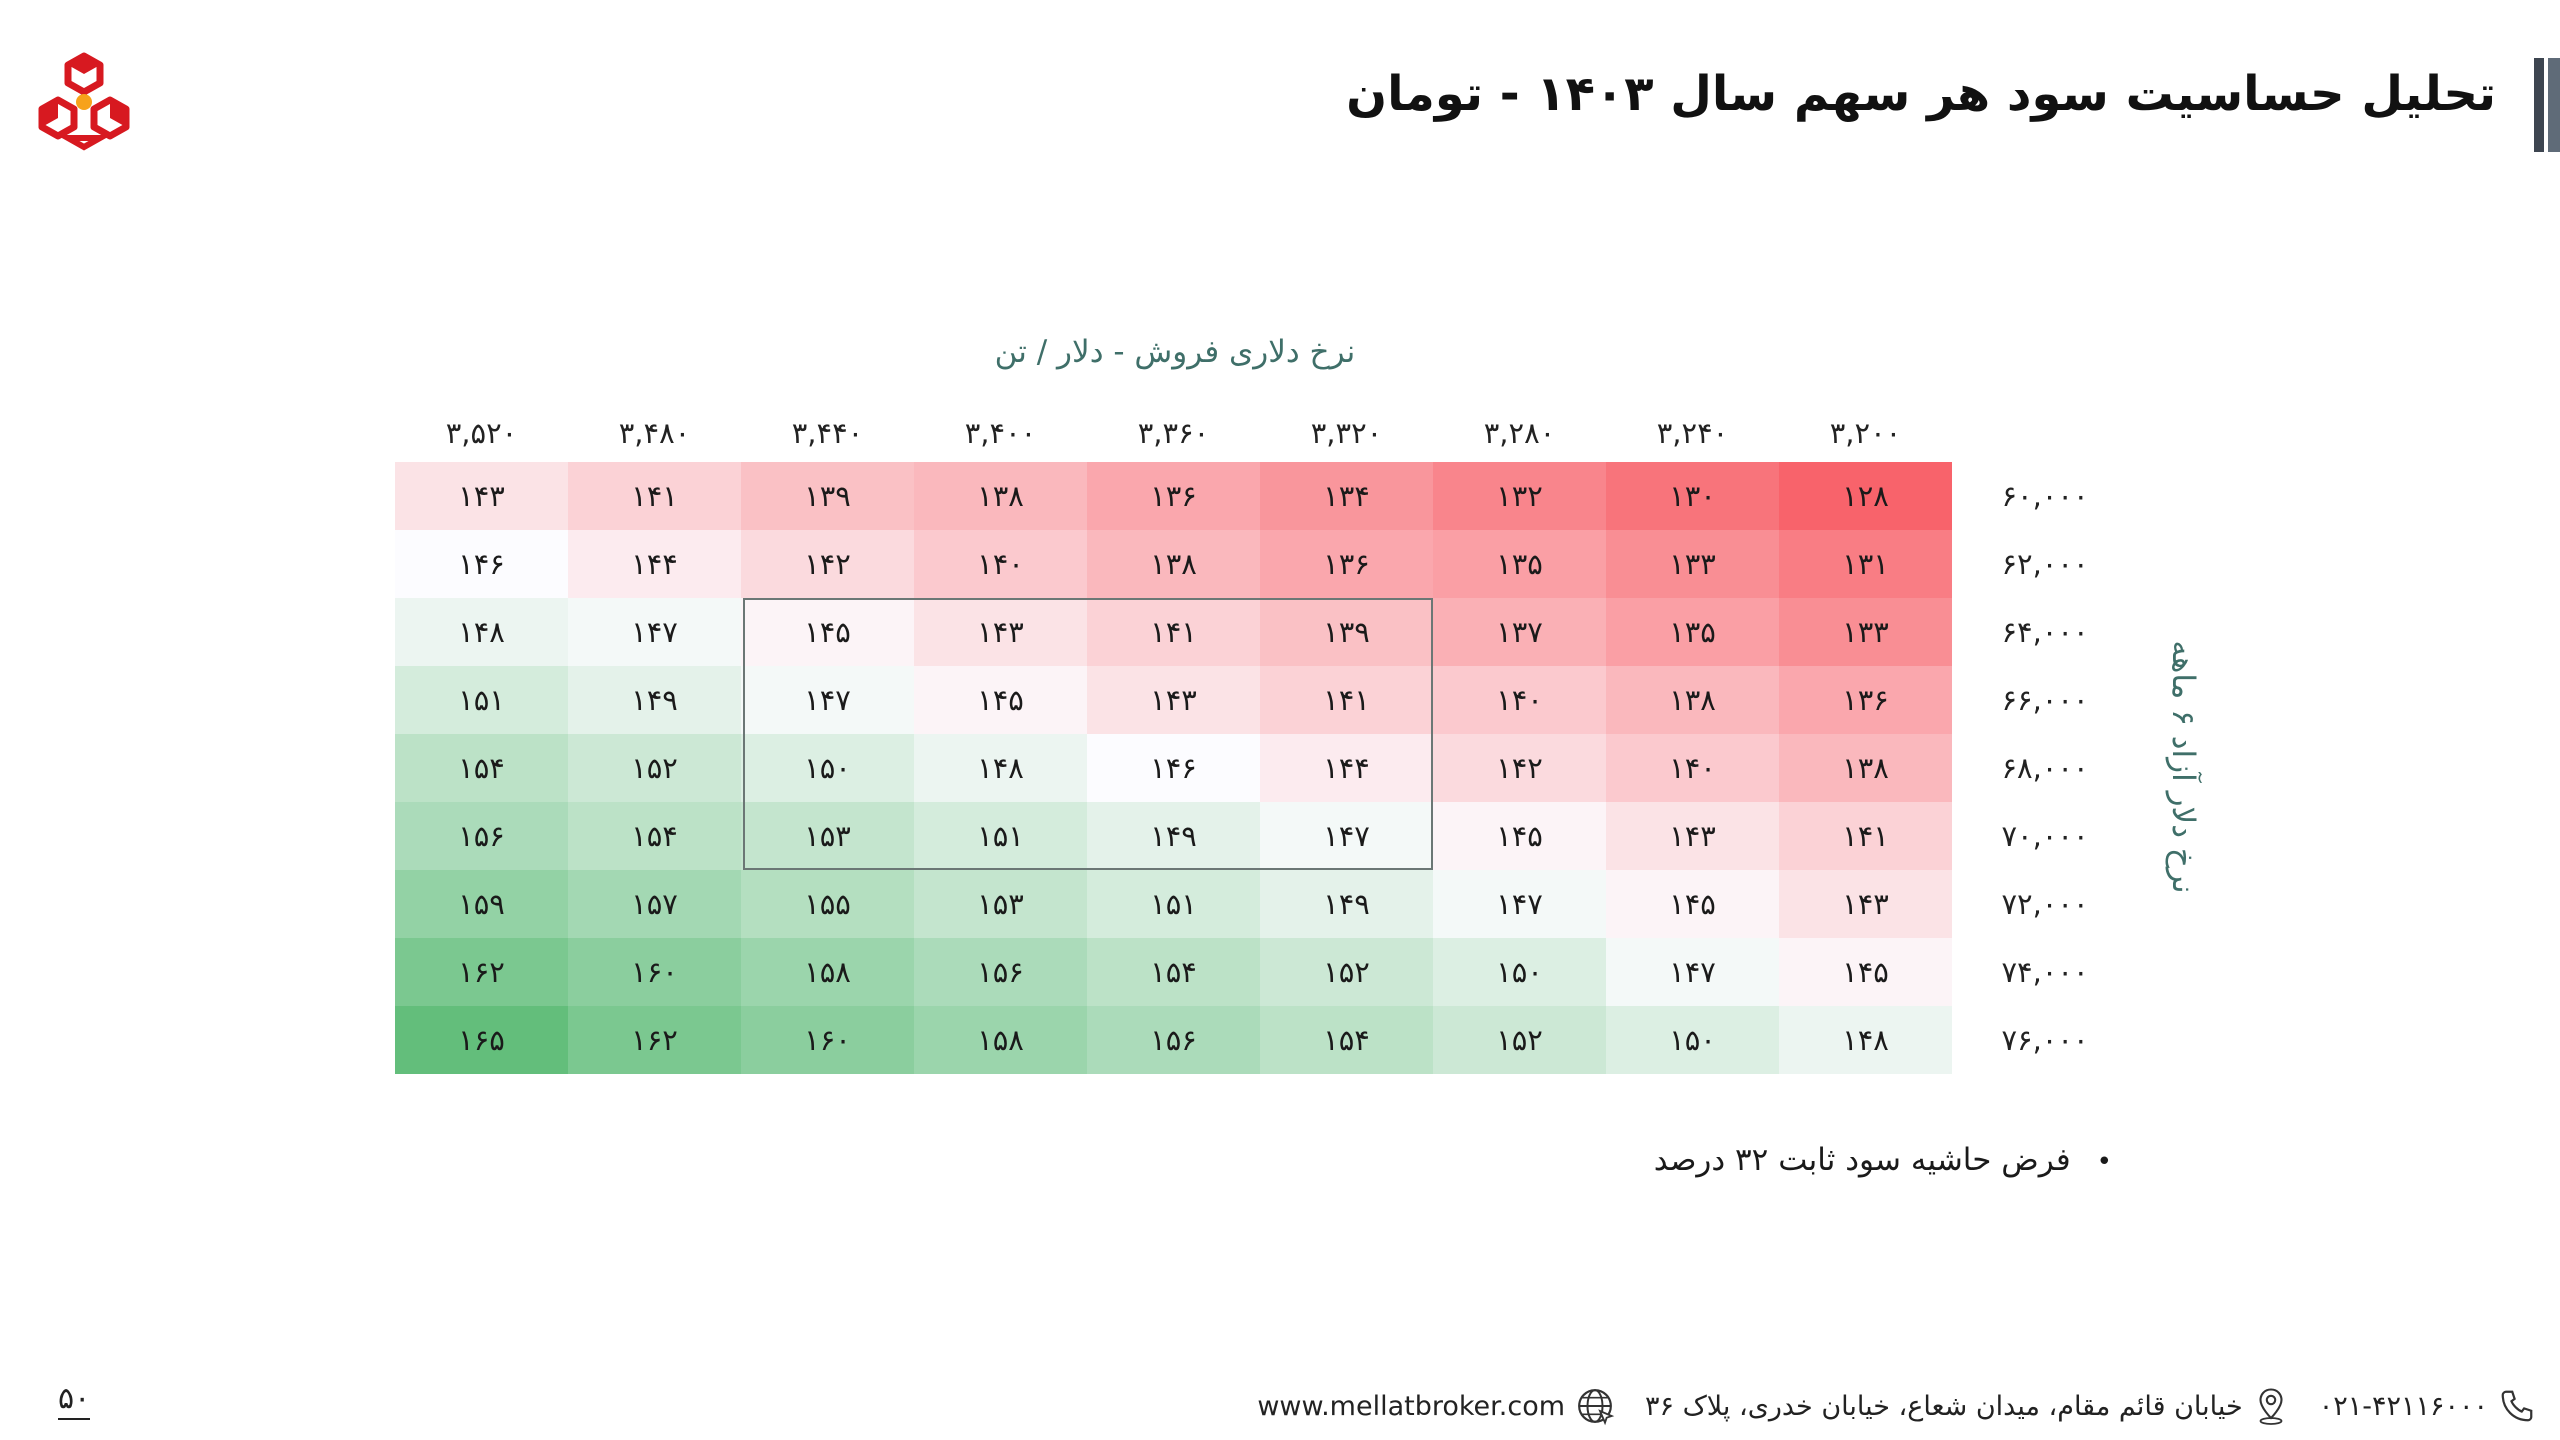 Image resolution: width=2560 pixels, height=1440 pixels. What do you see at coordinates (1346, 433) in the screenshot?
I see `column-header: ۳,۳۲۰` at bounding box center [1346, 433].